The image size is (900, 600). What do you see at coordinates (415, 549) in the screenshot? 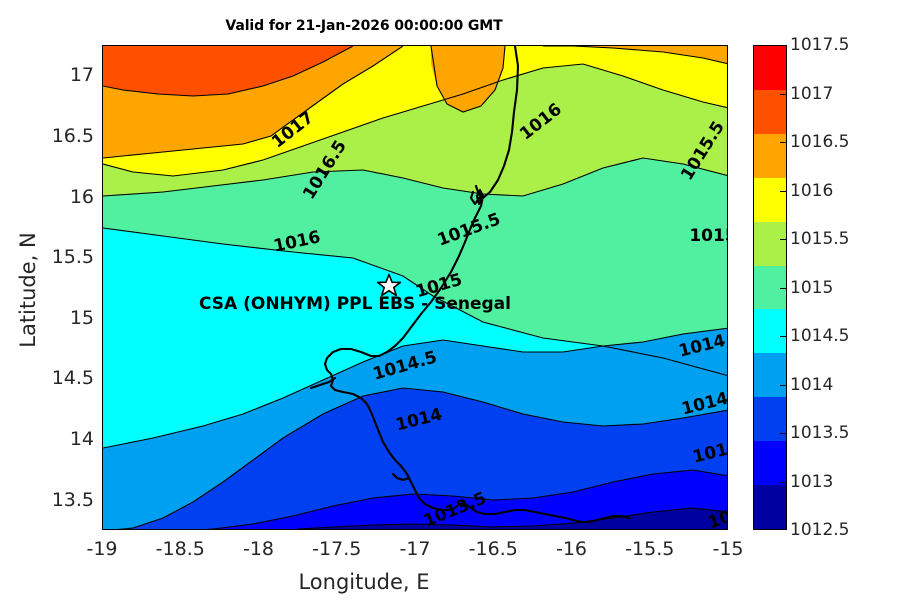
I see `x-tick-label: -17` at bounding box center [415, 549].